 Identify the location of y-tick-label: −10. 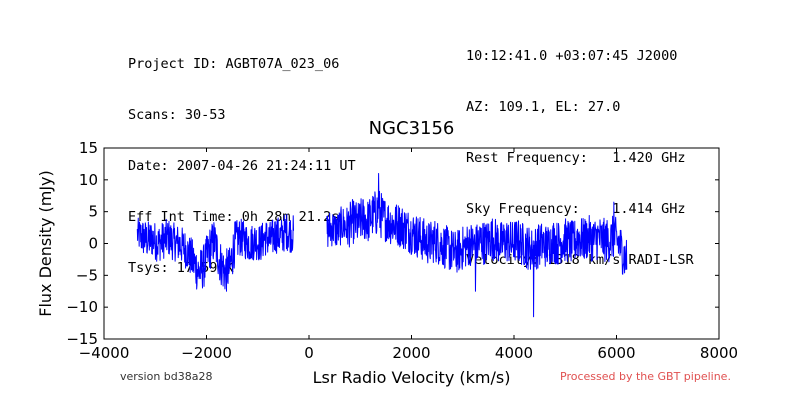
(82, 307).